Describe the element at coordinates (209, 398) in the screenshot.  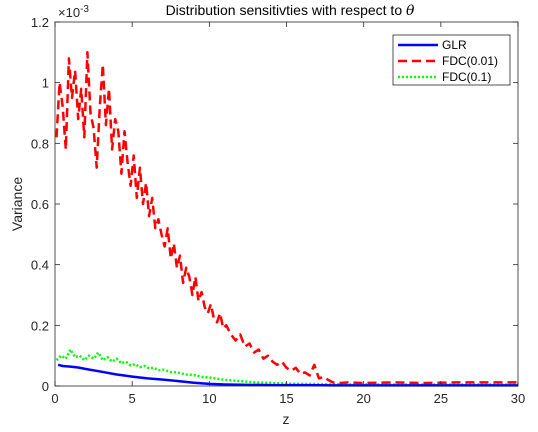
I see `x-tick-label: 10` at that location.